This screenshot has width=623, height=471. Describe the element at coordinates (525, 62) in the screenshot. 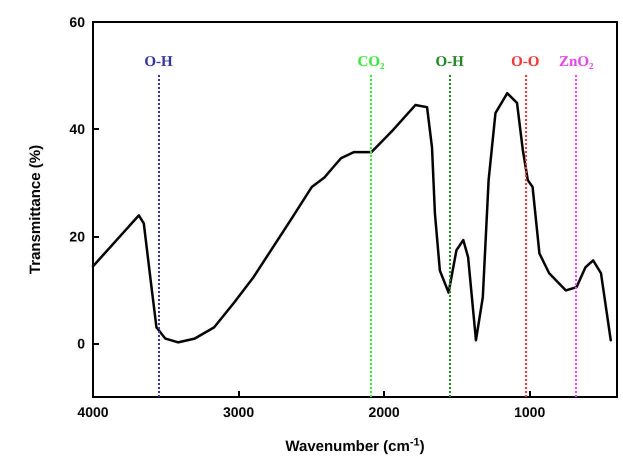

I see `ref-line-label: O-O` at that location.